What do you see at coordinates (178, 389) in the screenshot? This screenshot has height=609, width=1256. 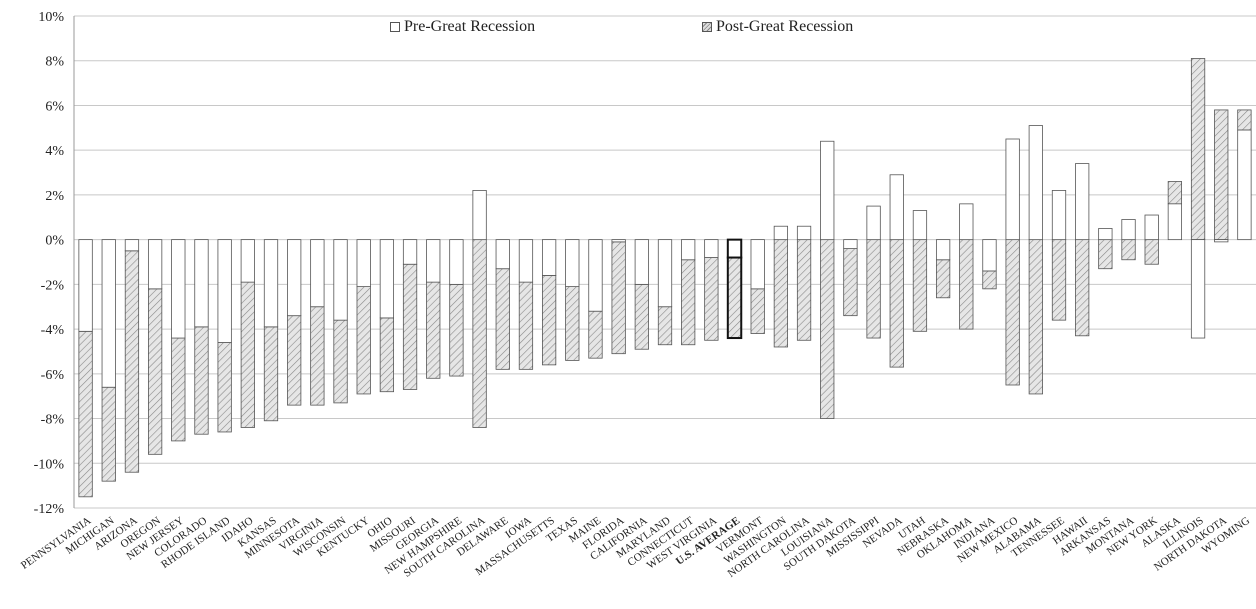 I see `bar-post-new-jersey` at bounding box center [178, 389].